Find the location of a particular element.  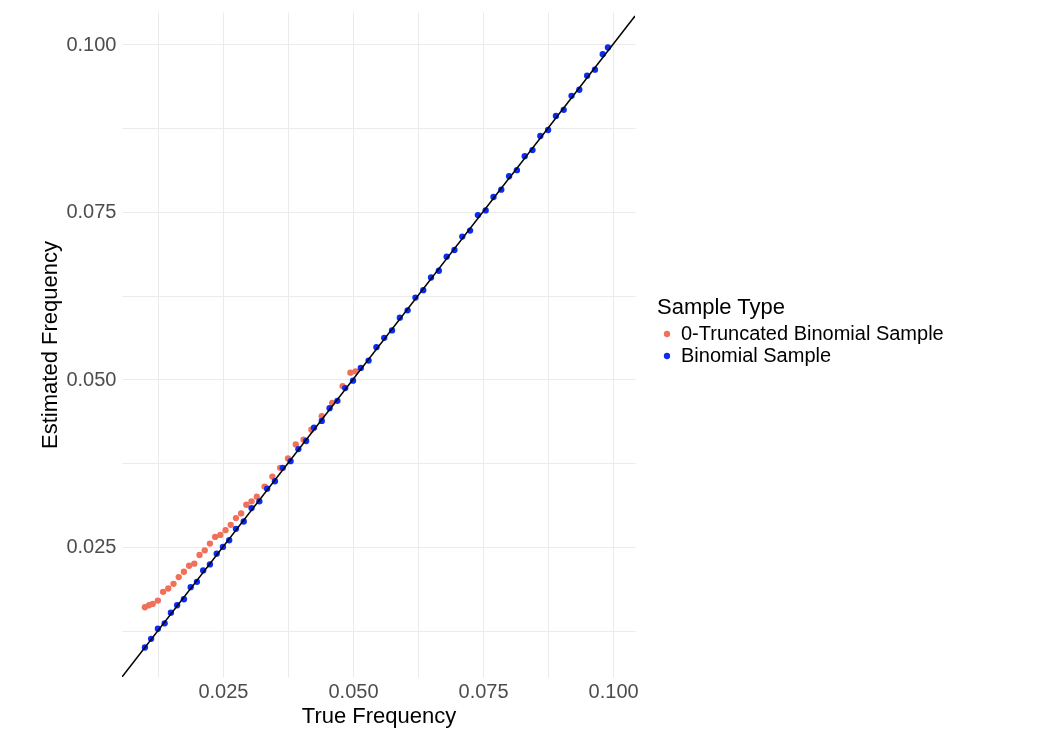

y-tick-label: 0.075 is located at coordinates (91, 211).